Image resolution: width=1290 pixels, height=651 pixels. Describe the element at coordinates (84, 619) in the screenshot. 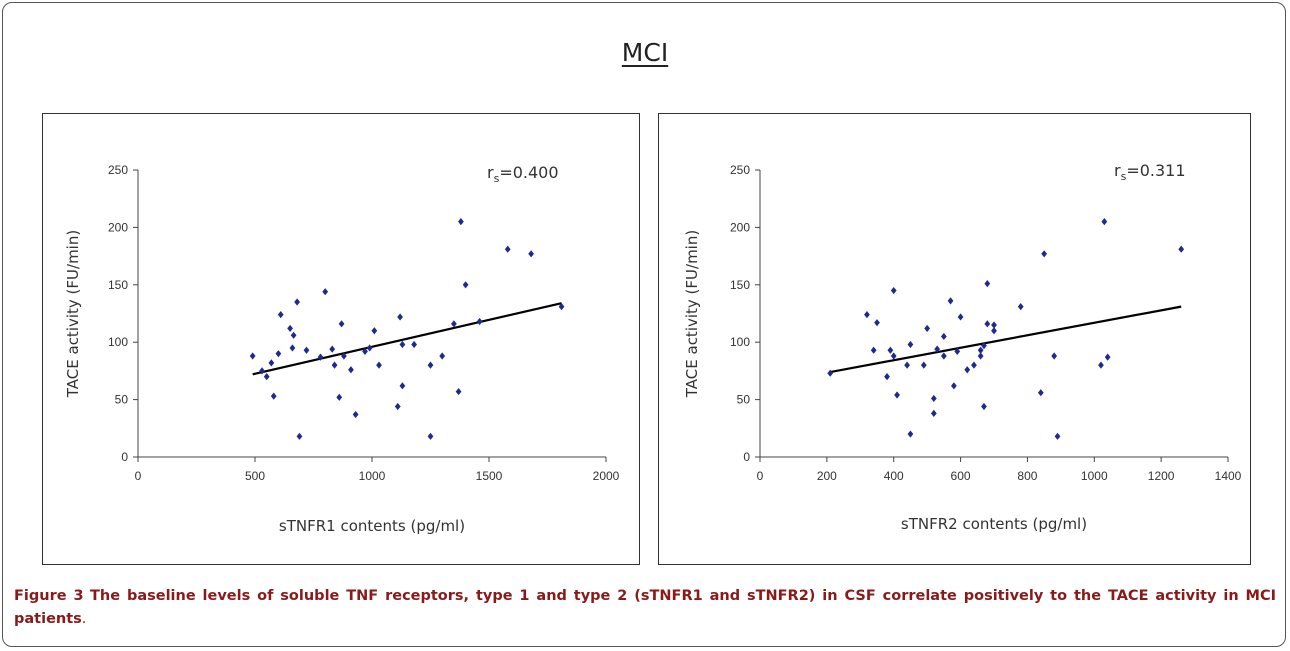

I see `caption-tail: .` at that location.